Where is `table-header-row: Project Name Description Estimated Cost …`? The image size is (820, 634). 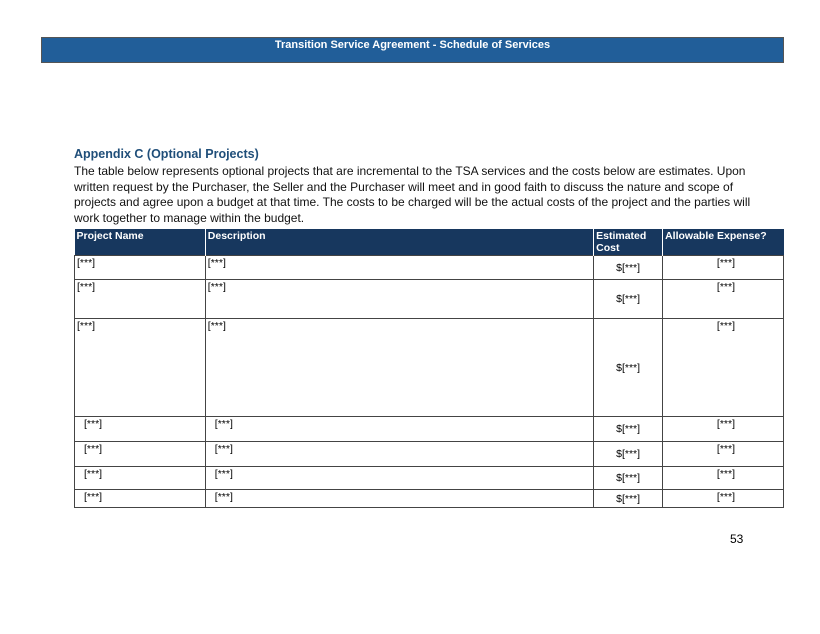
table-header-row: Project Name Description Estimated Cost … is located at coordinates (429, 242).